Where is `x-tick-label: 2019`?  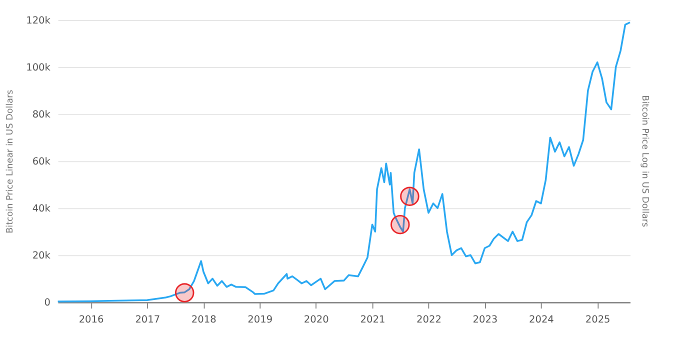 x-tick-label: 2019 is located at coordinates (260, 320).